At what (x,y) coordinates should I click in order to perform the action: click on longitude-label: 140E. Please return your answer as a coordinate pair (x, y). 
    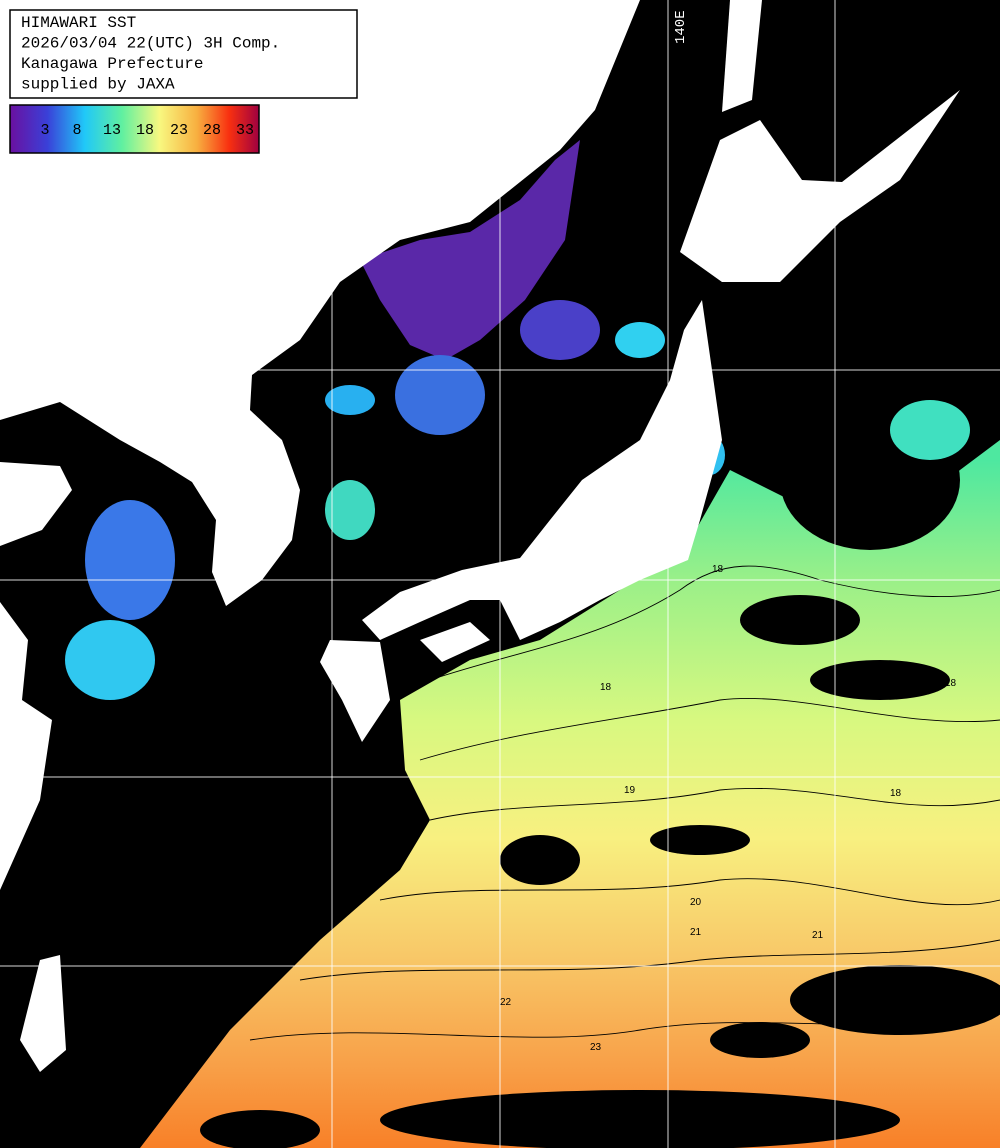
    Looking at the image, I should click on (681, 27).